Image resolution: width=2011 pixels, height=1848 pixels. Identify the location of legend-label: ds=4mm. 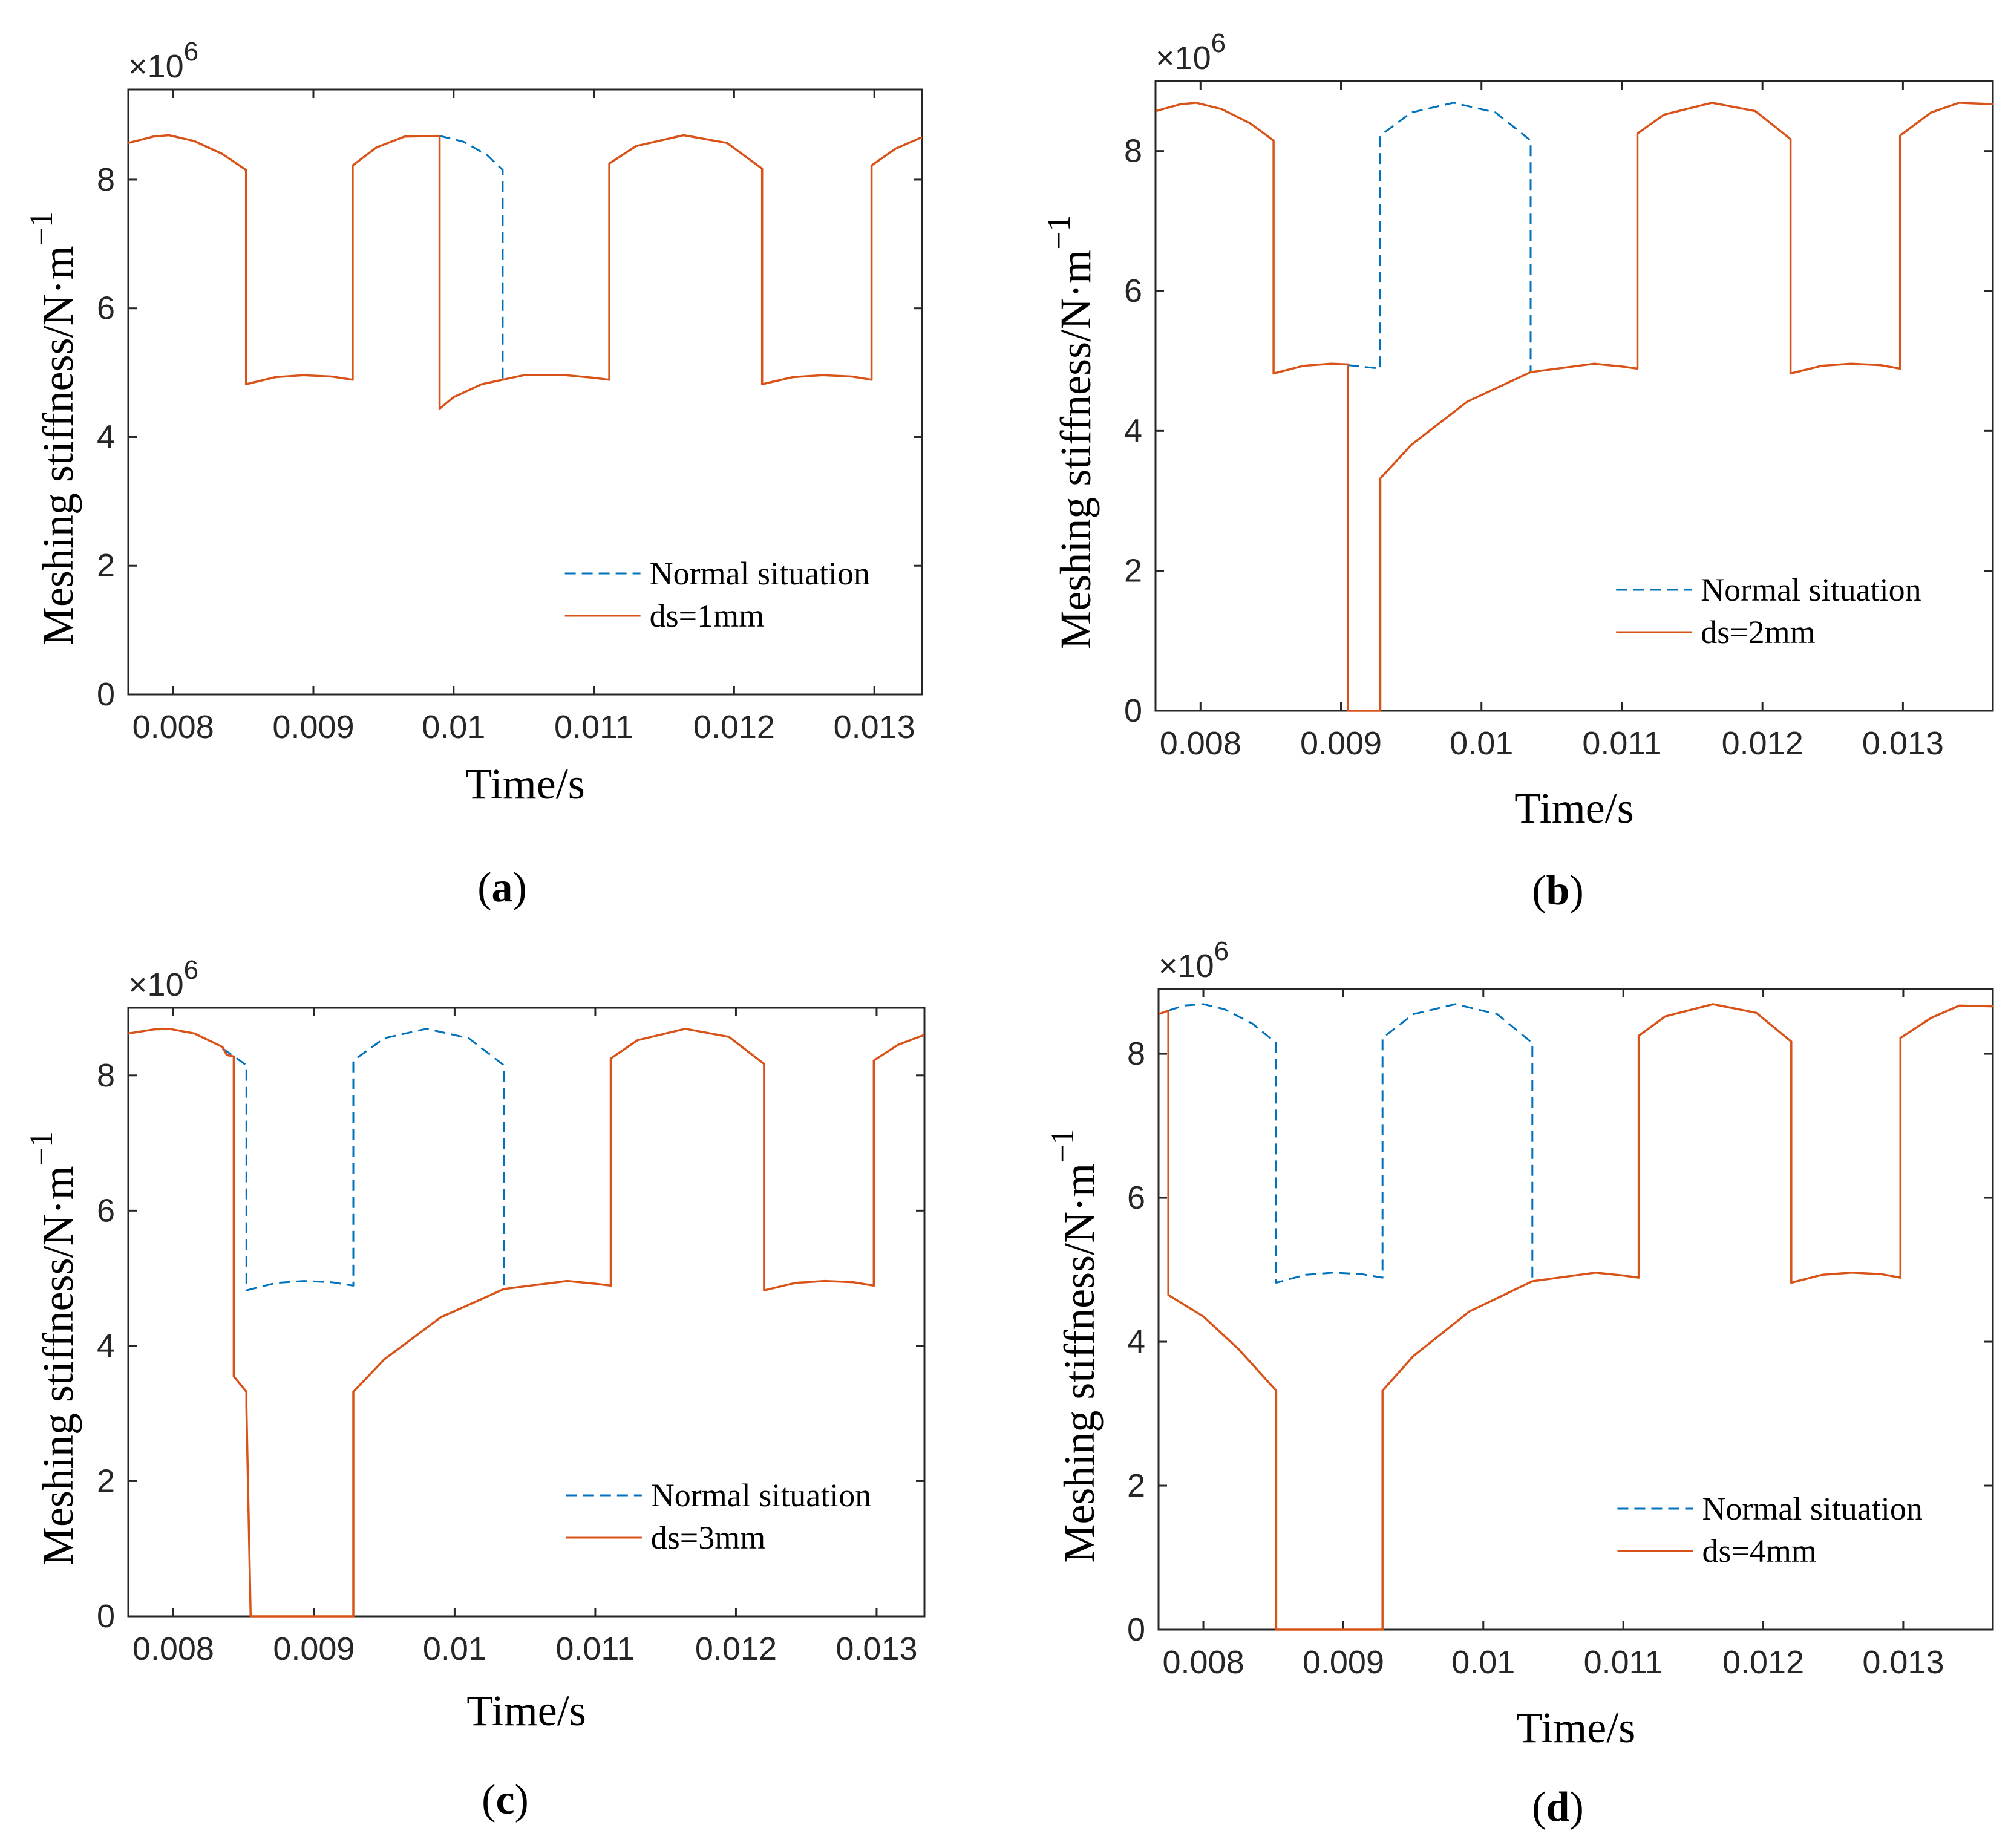
(1759, 1551).